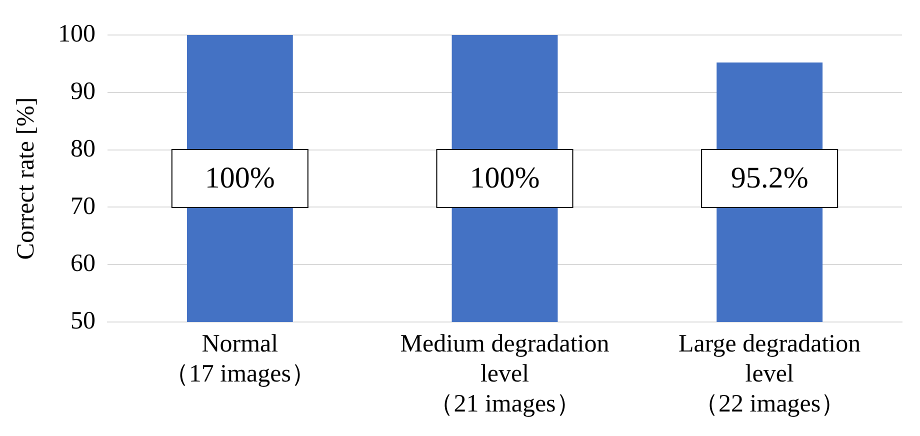  I want to click on y-tick-label: 60, so click(83, 264).